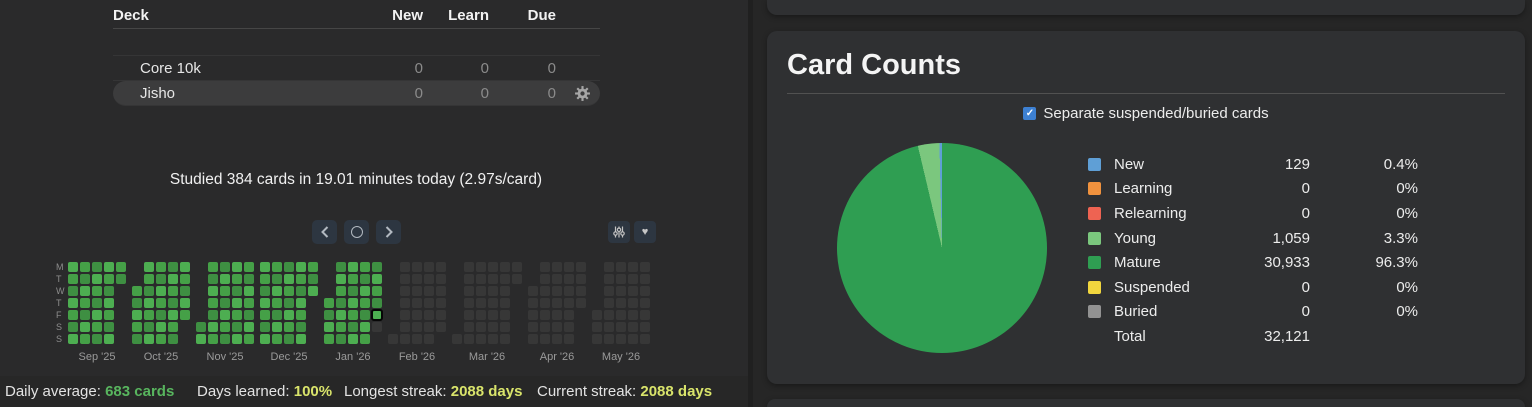 The height and width of the screenshot is (407, 1532). Describe the element at coordinates (645, 232) in the screenshot. I see `heatmap-support-button: ♥` at that location.